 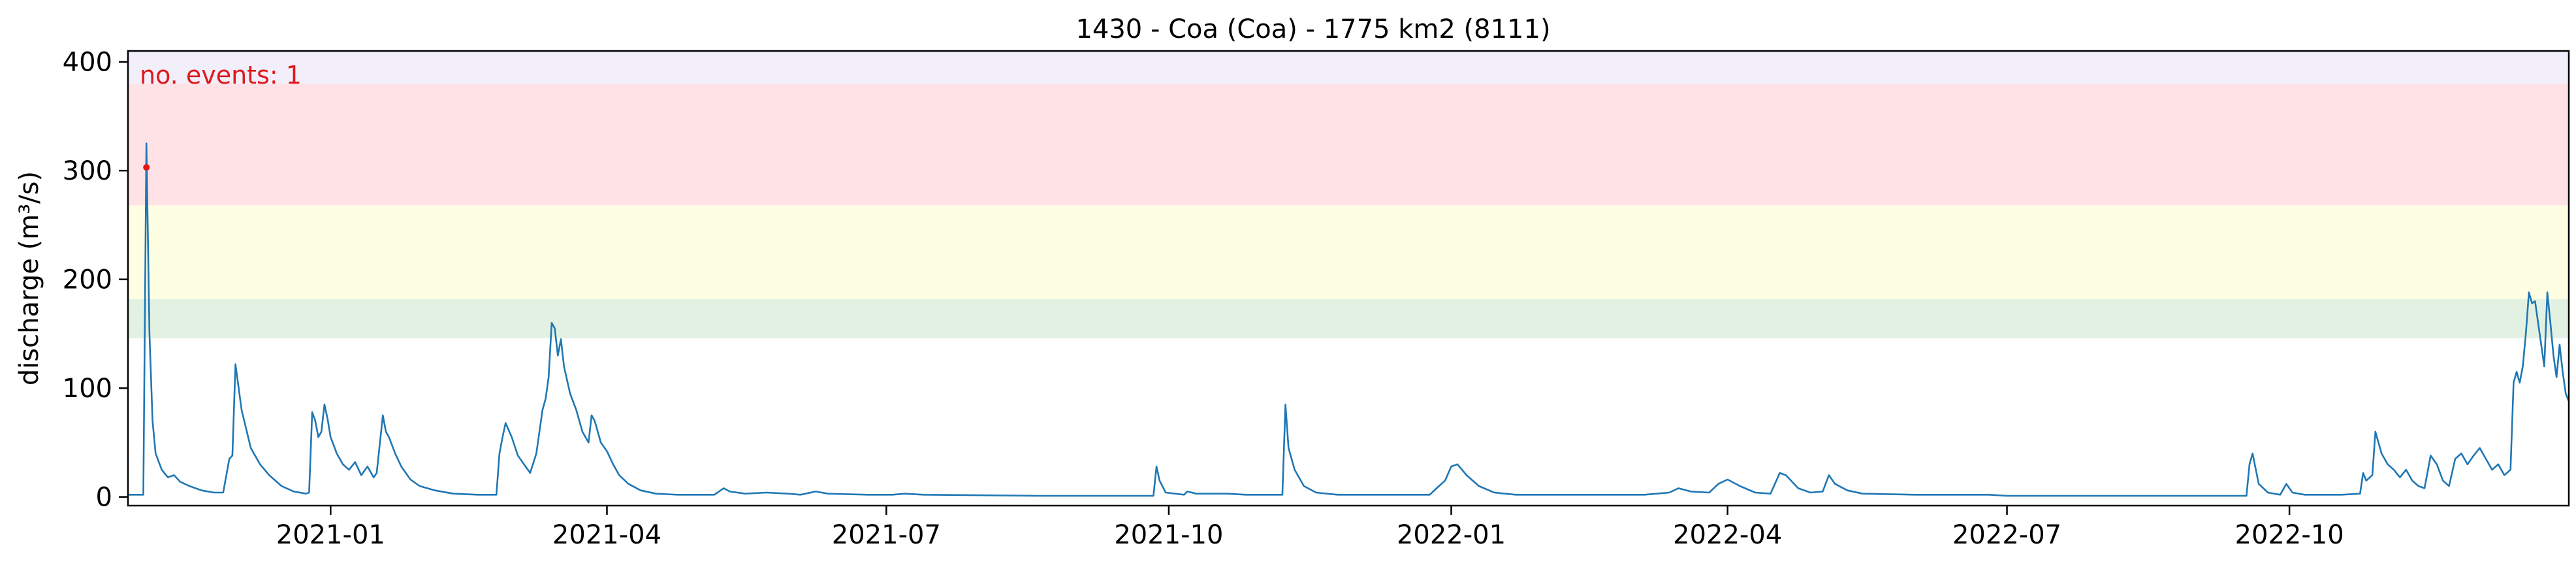 What do you see at coordinates (1728, 535) in the screenshot?
I see `x-tick-label-5: 2022-04` at bounding box center [1728, 535].